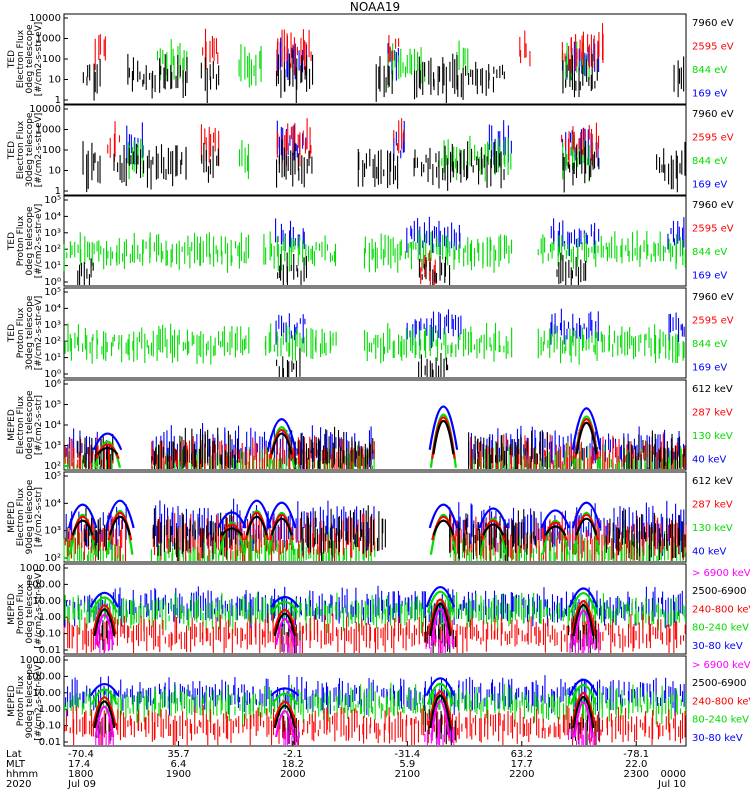 The width and height of the screenshot is (750, 800). Describe the element at coordinates (22, 774) in the screenshot. I see `footer-row-label: hhmm` at that location.